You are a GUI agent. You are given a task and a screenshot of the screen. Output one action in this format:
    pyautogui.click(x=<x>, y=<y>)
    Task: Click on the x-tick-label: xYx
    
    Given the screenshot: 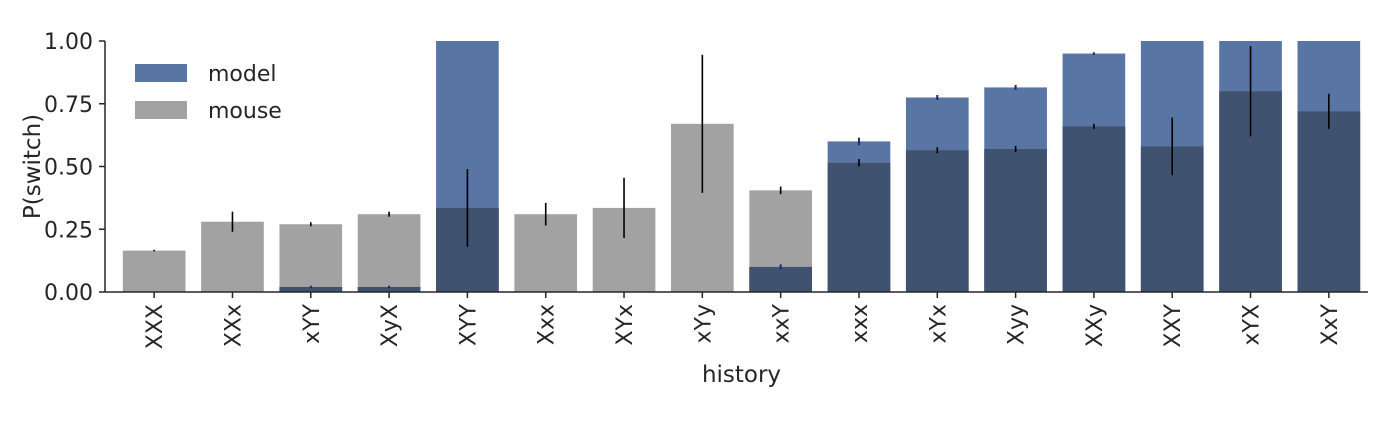 What is the action you would take?
    pyautogui.click(x=938, y=323)
    